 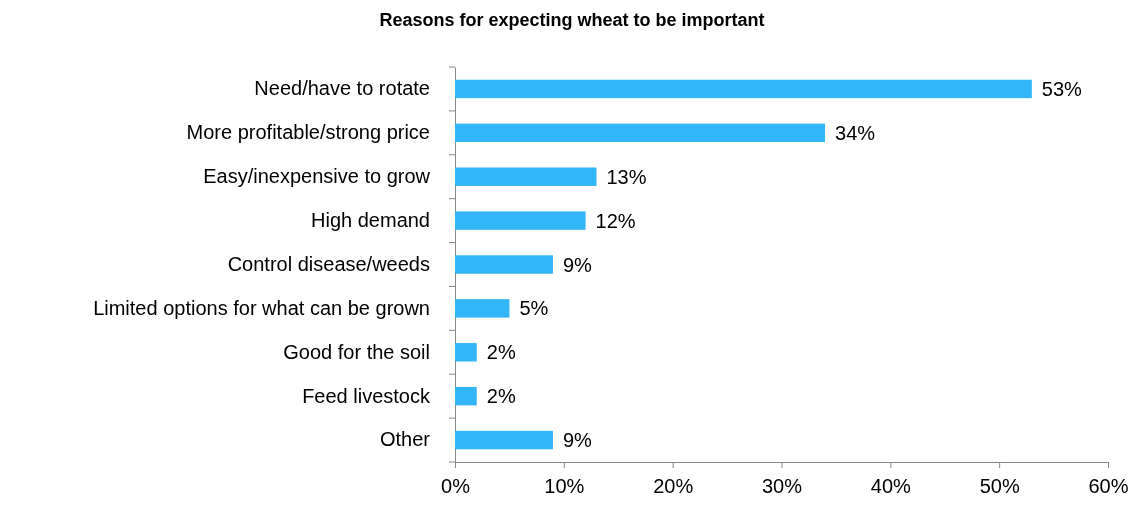 I want to click on y-tick-label: Control disease/weeds, so click(x=328, y=263).